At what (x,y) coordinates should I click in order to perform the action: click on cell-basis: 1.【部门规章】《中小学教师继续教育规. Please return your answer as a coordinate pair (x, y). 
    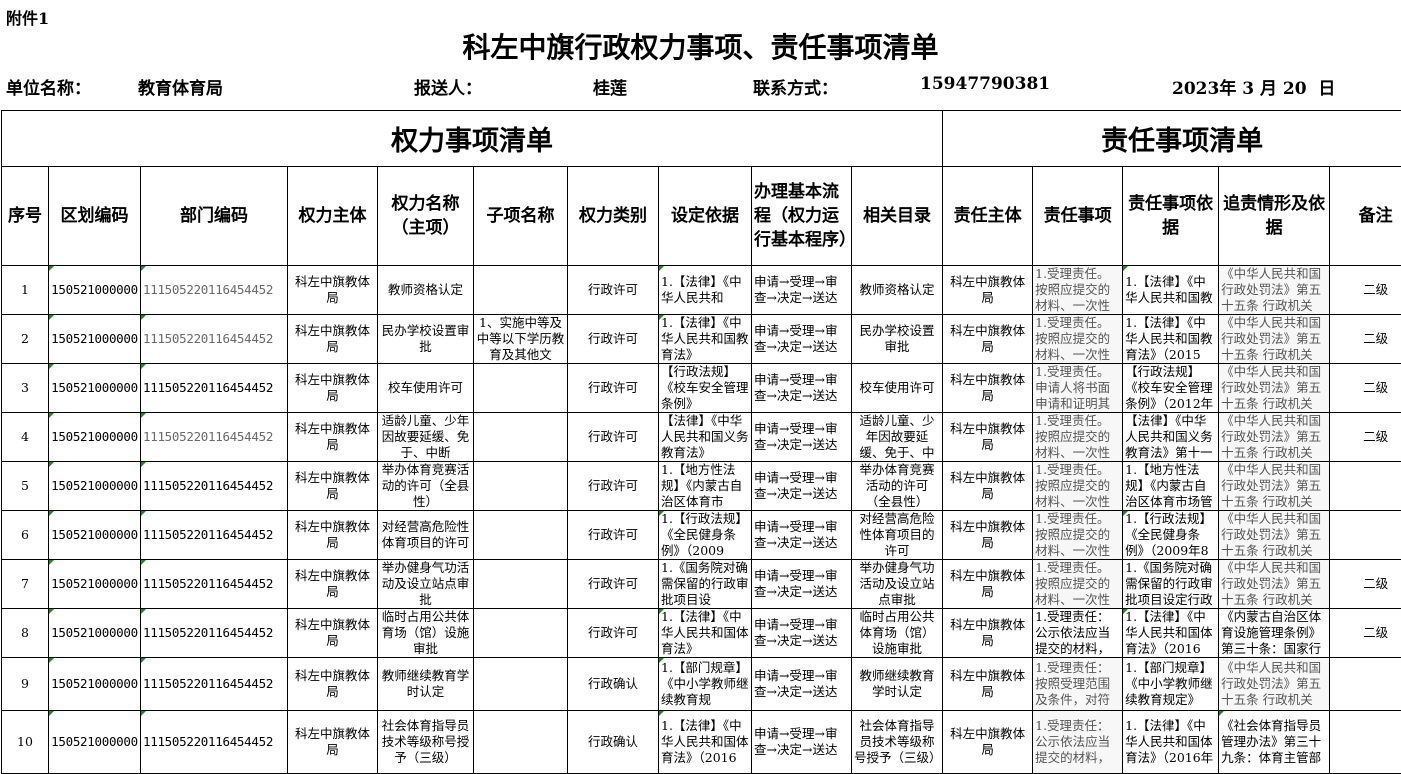
    Looking at the image, I should click on (705, 684).